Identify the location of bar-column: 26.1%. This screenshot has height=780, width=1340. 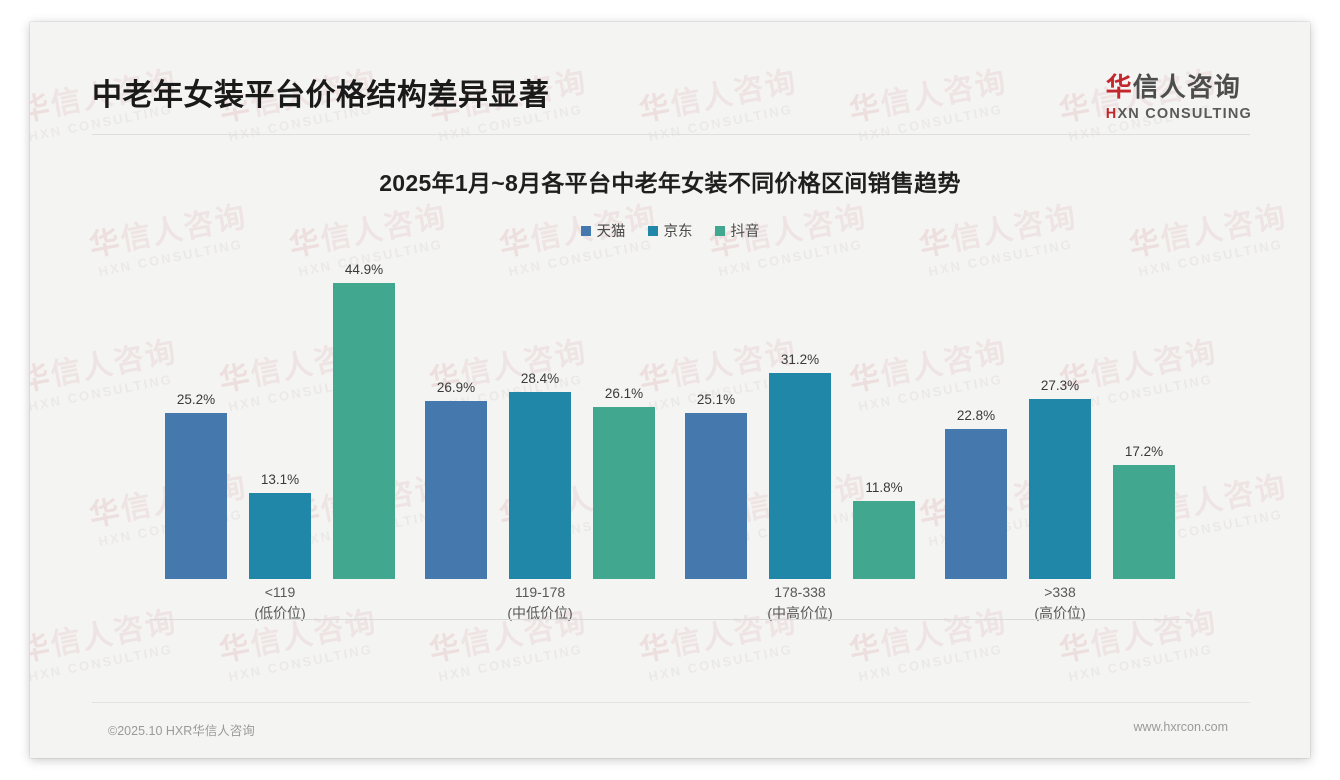
(624, 414).